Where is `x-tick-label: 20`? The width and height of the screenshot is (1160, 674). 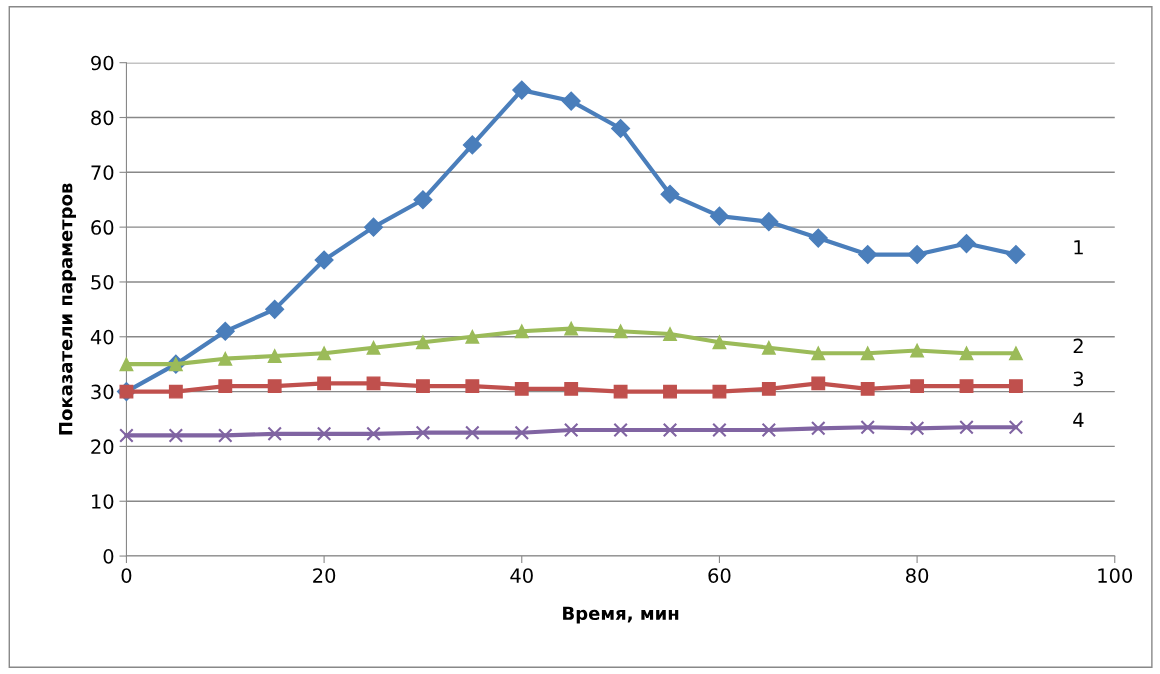
x-tick-label: 20 is located at coordinates (324, 575).